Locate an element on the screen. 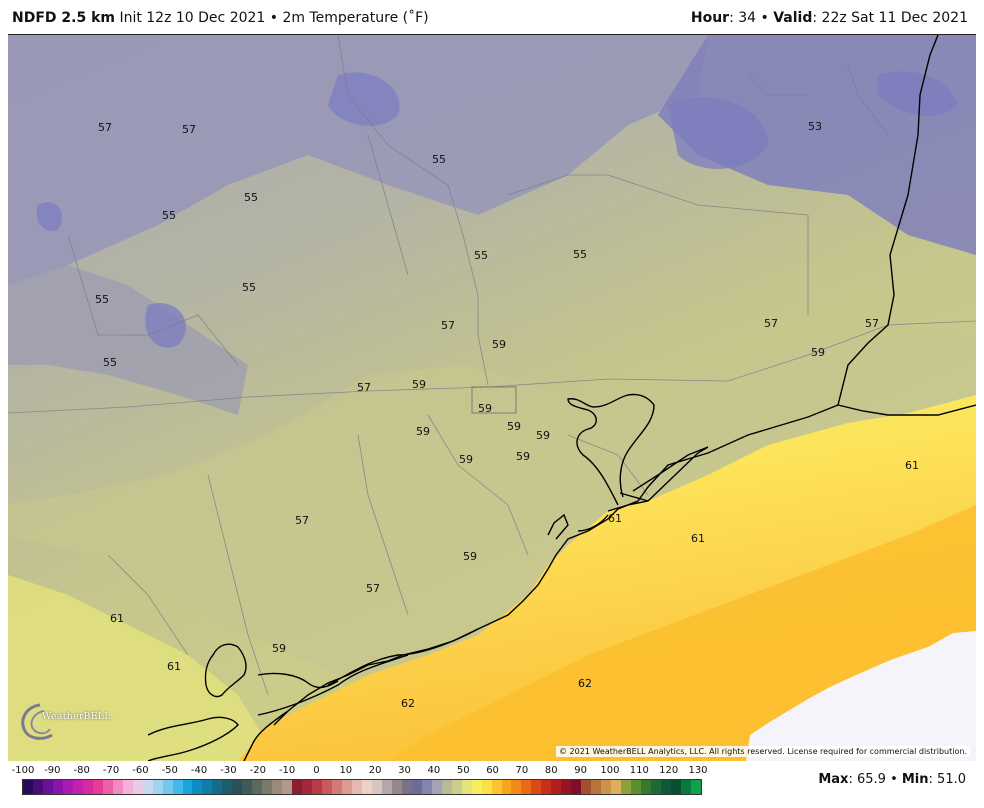 This screenshot has height=808, width=984. colorbar-tick: -30 is located at coordinates (228, 770).